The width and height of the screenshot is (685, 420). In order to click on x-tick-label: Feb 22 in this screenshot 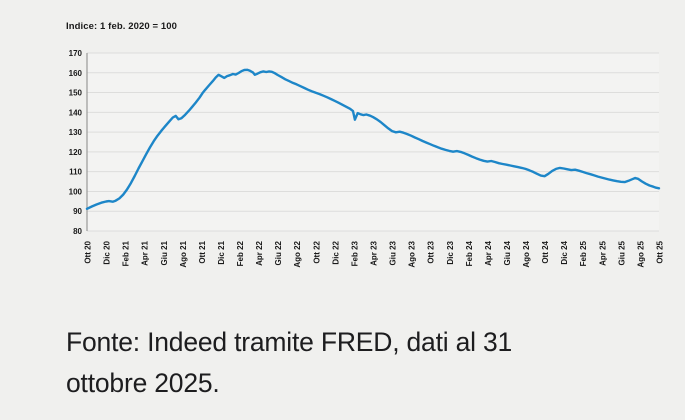, I will do `click(240, 253)`.